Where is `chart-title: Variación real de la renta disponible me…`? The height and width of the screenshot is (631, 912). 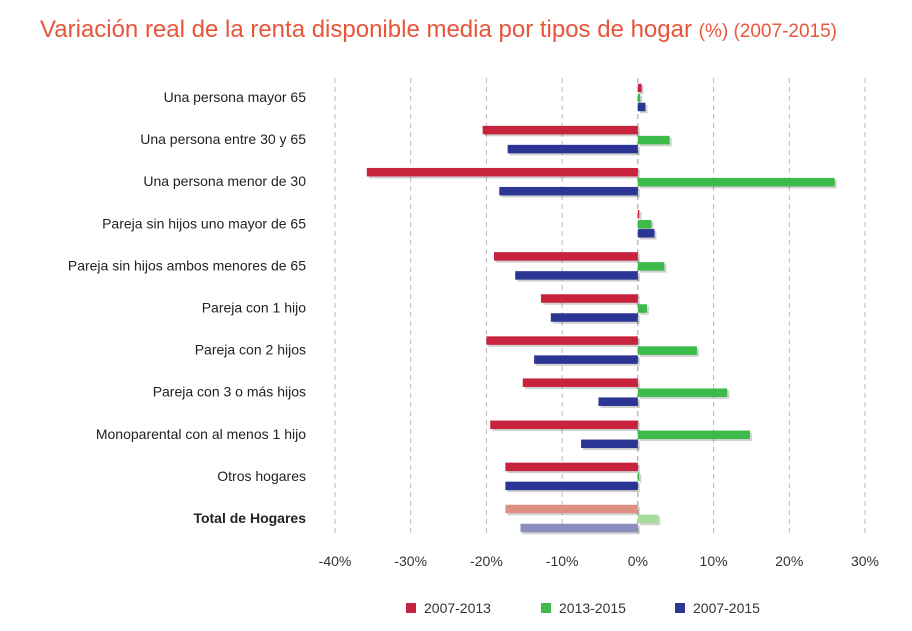 chart-title: Variación real de la renta disponible me… is located at coordinates (438, 30).